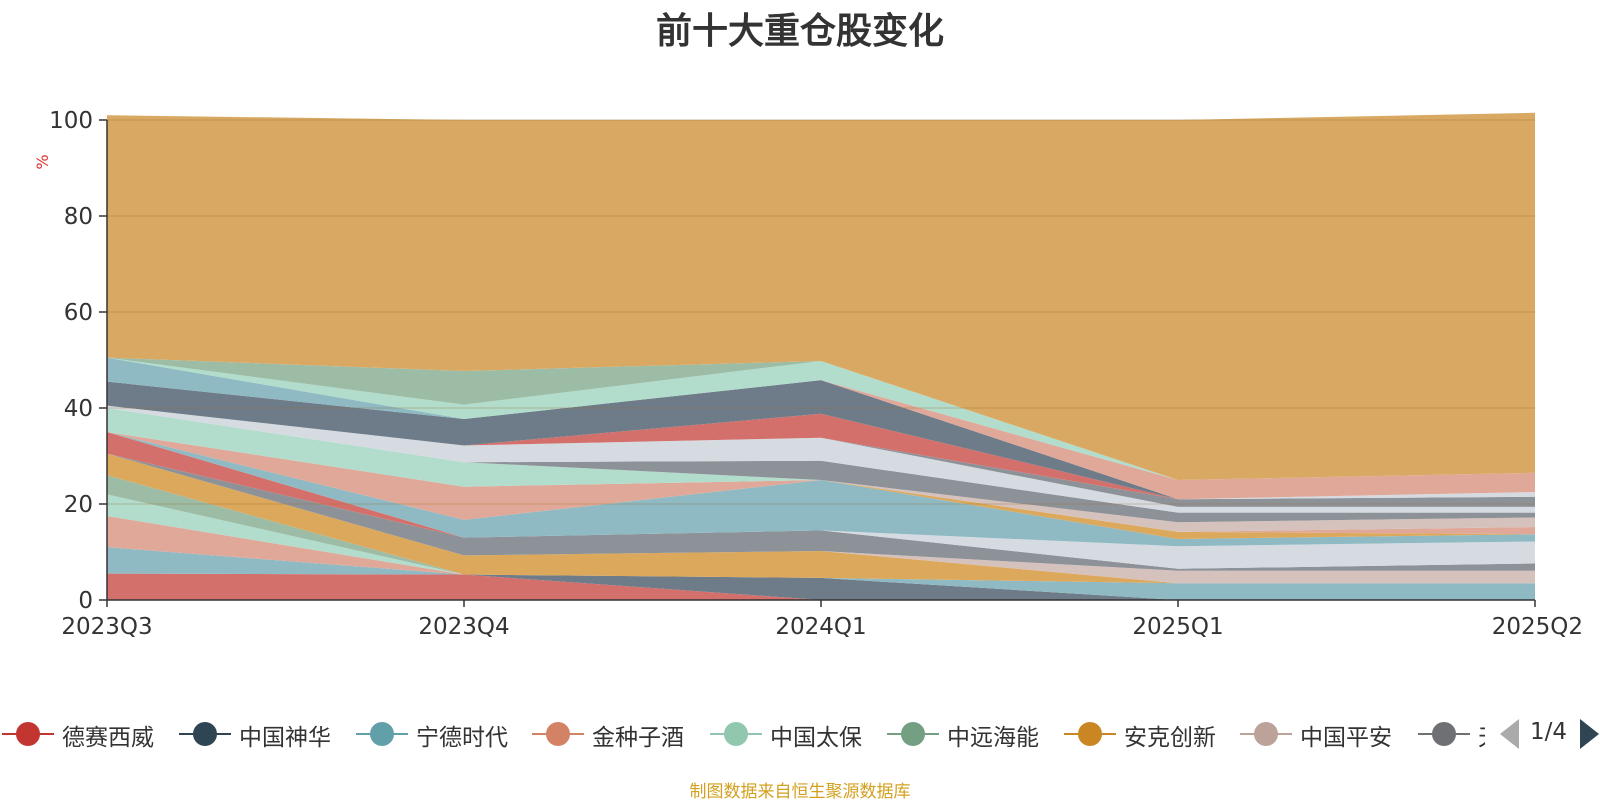  What do you see at coordinates (1481, 735) in the screenshot?
I see `legend-label: 天` at bounding box center [1481, 735].